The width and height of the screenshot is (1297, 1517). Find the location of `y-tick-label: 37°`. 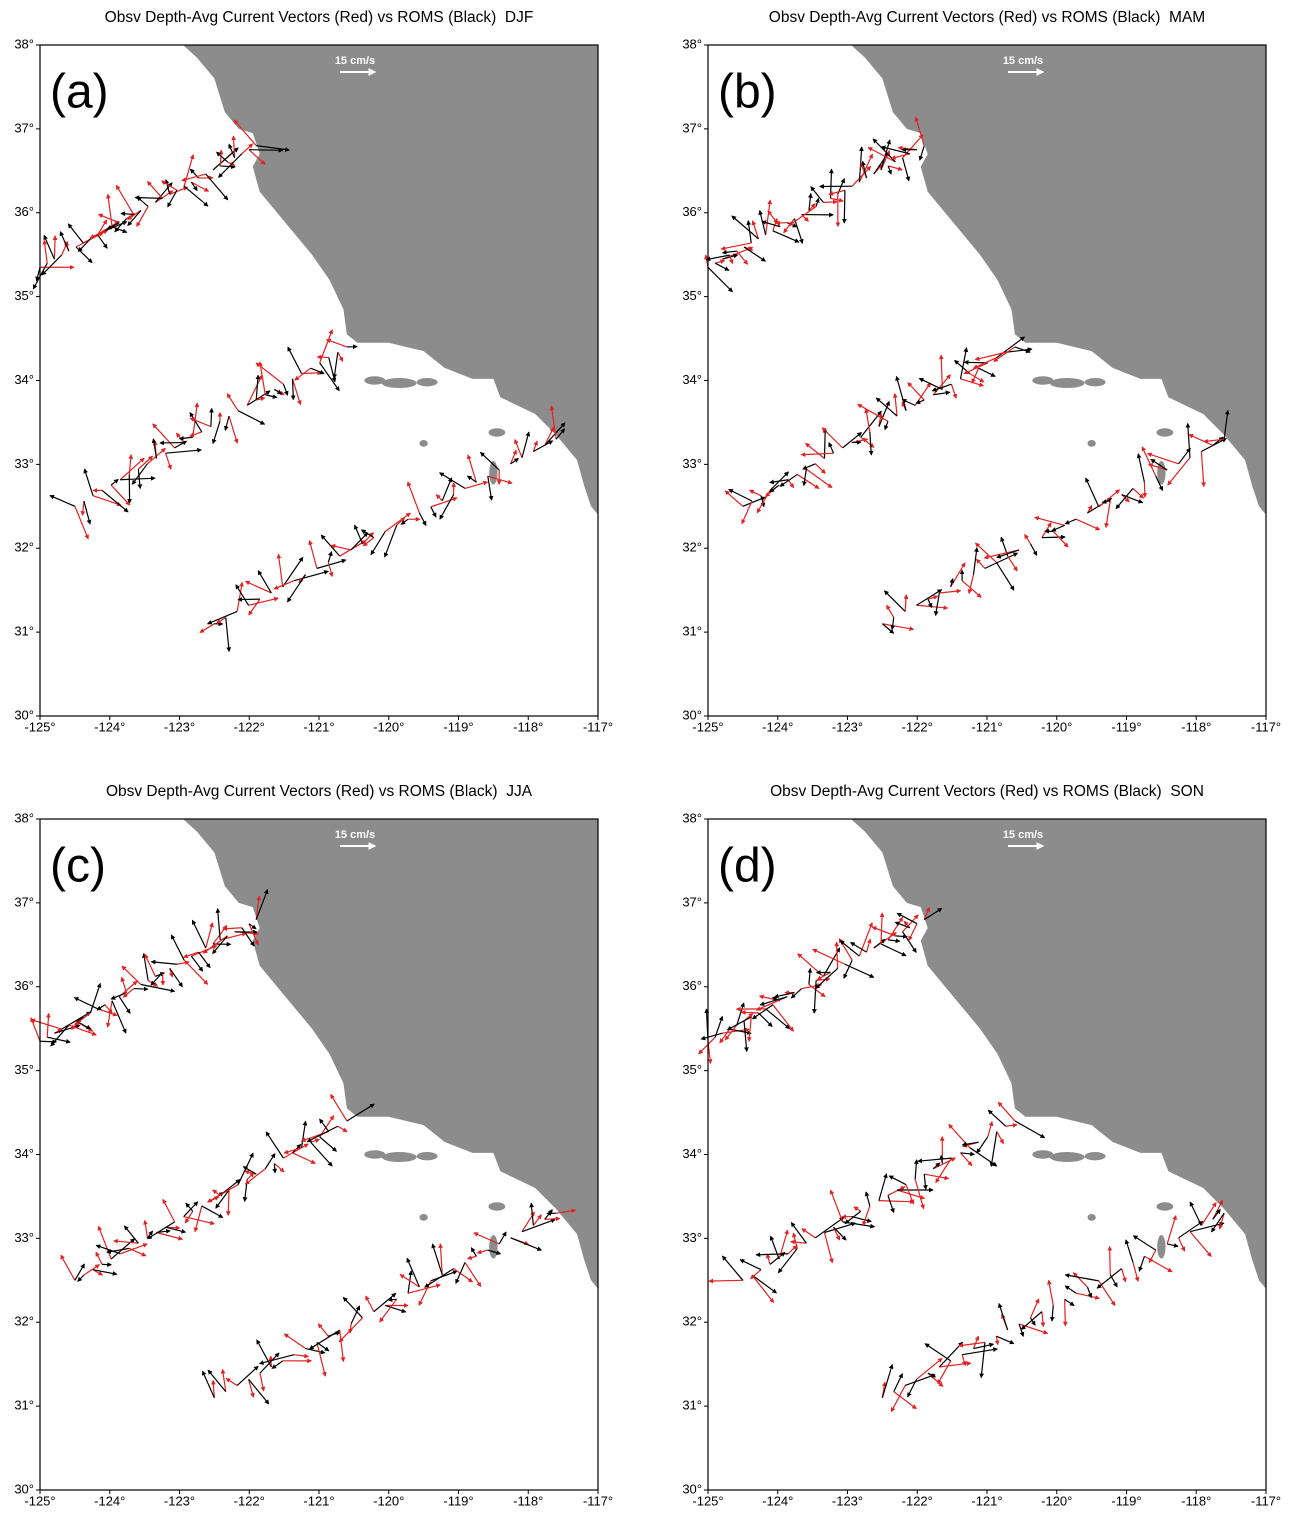

y-tick-label: 37° is located at coordinates (692, 901).